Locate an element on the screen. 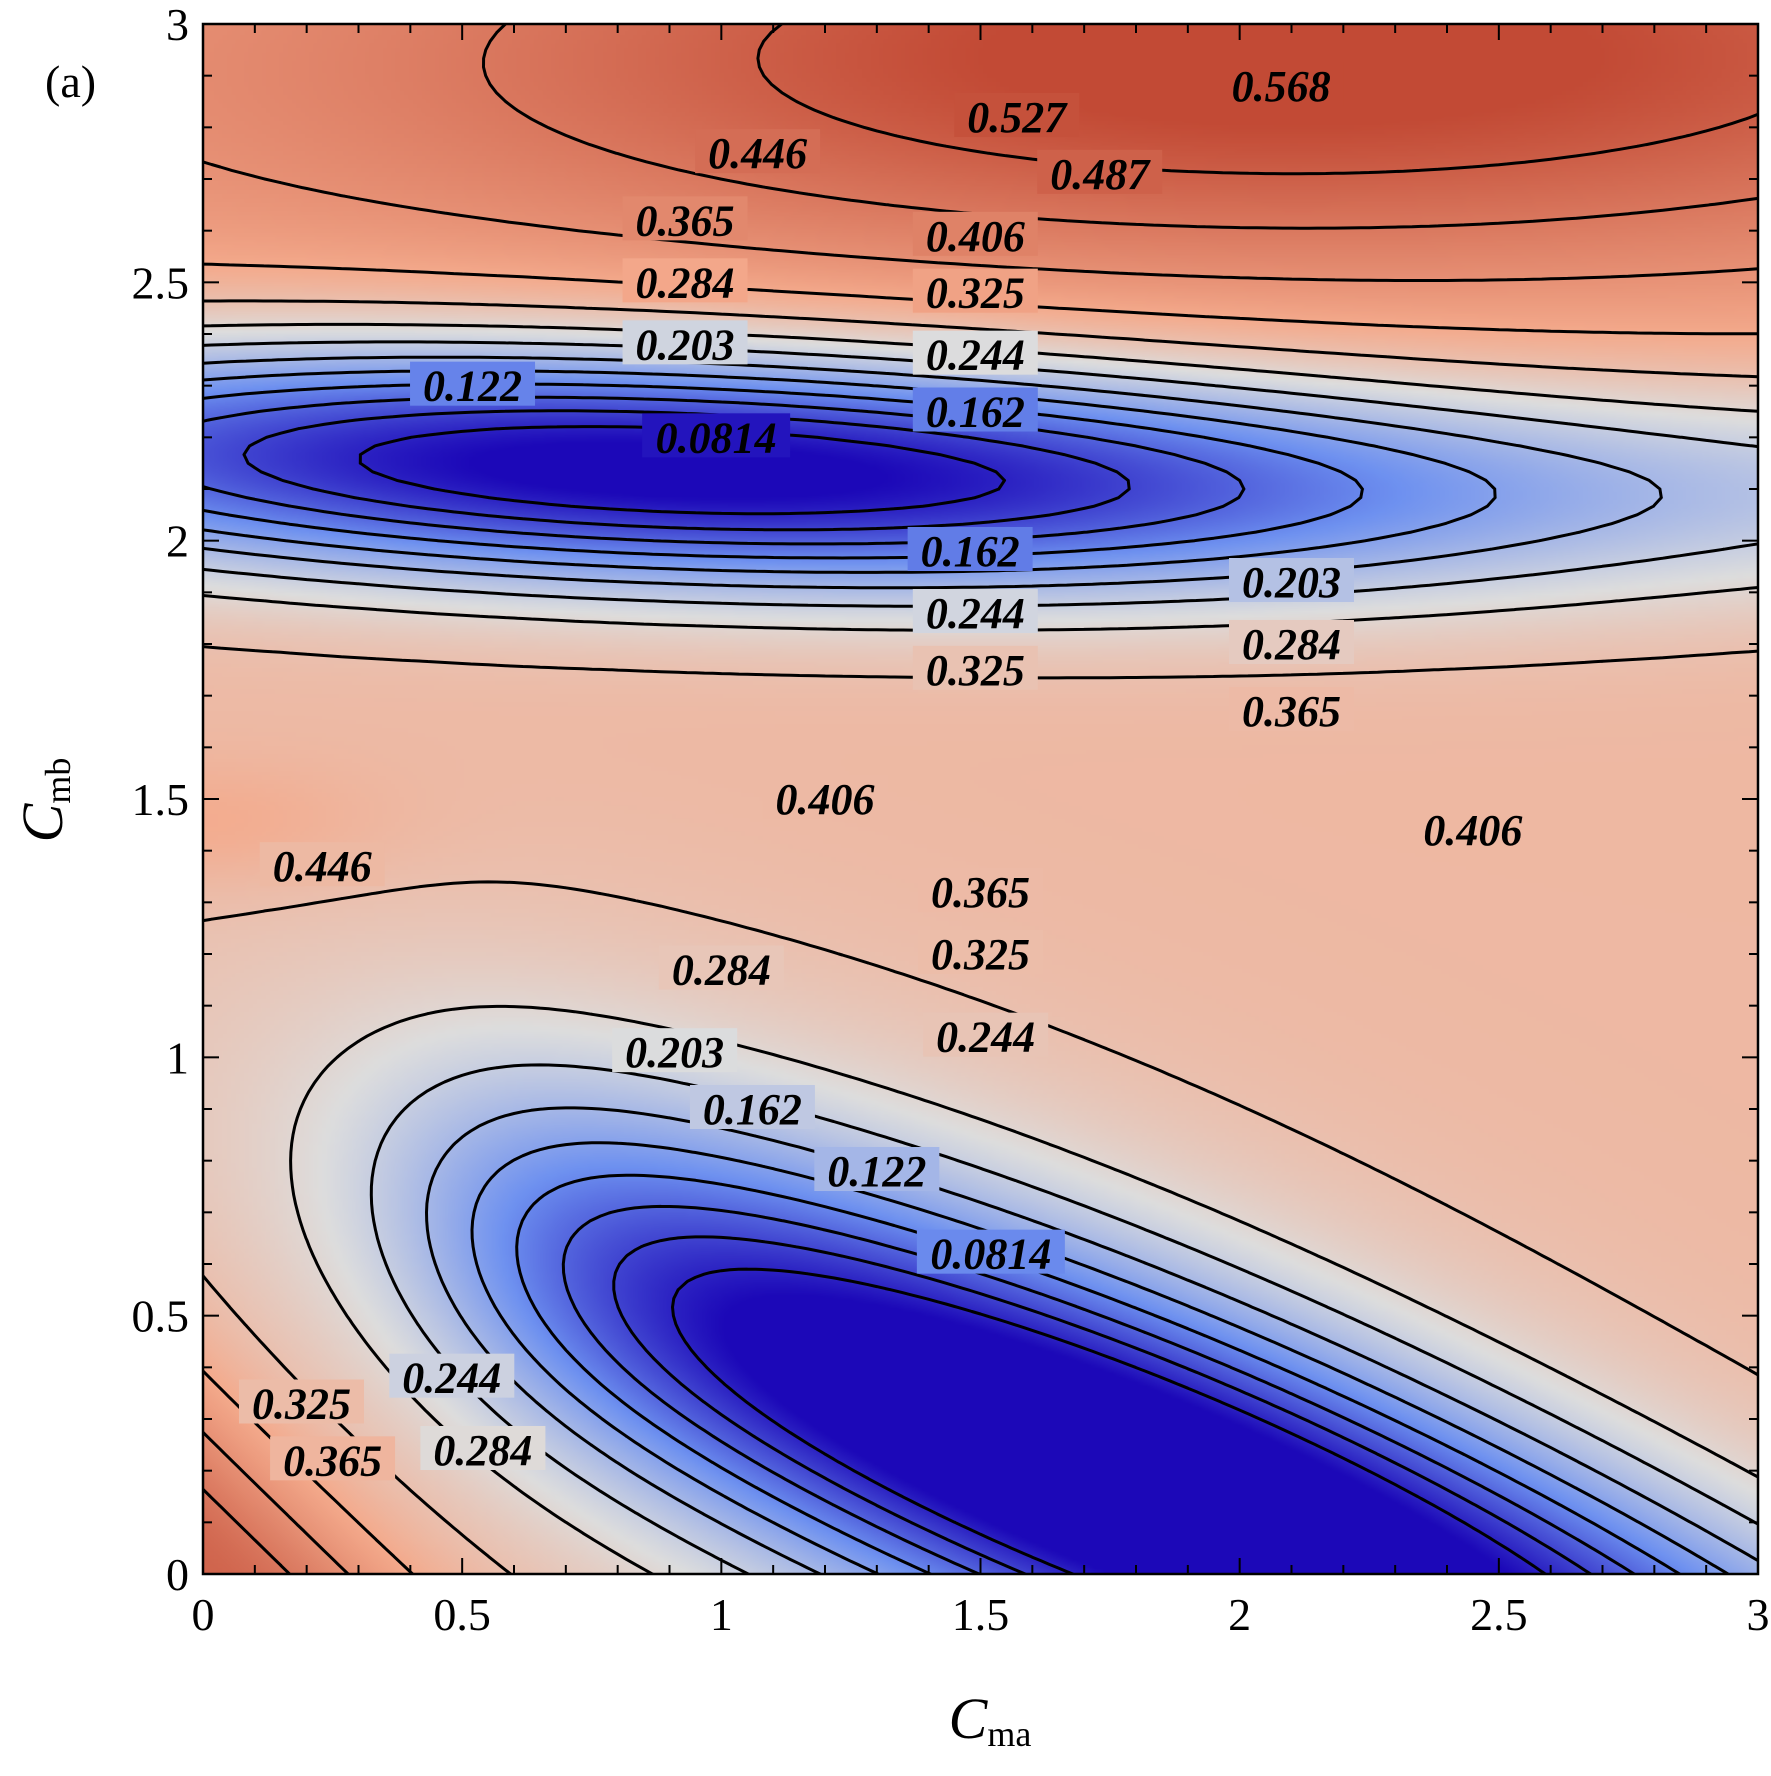 The height and width of the screenshot is (1776, 1771). contour-label-24: 0.284 is located at coordinates (721, 970).